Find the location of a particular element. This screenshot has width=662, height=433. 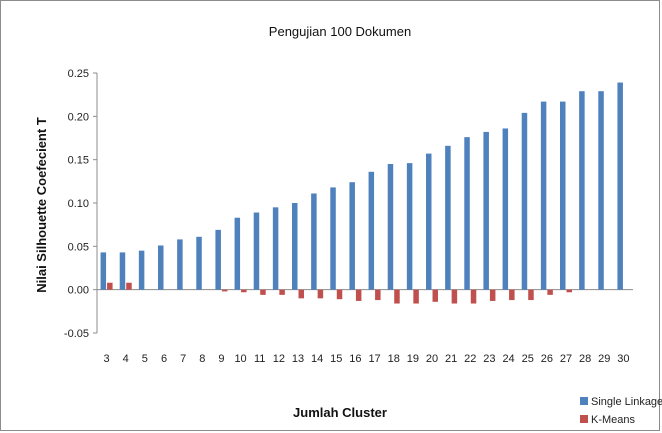

x-tick-label: 16 is located at coordinates (355, 359).